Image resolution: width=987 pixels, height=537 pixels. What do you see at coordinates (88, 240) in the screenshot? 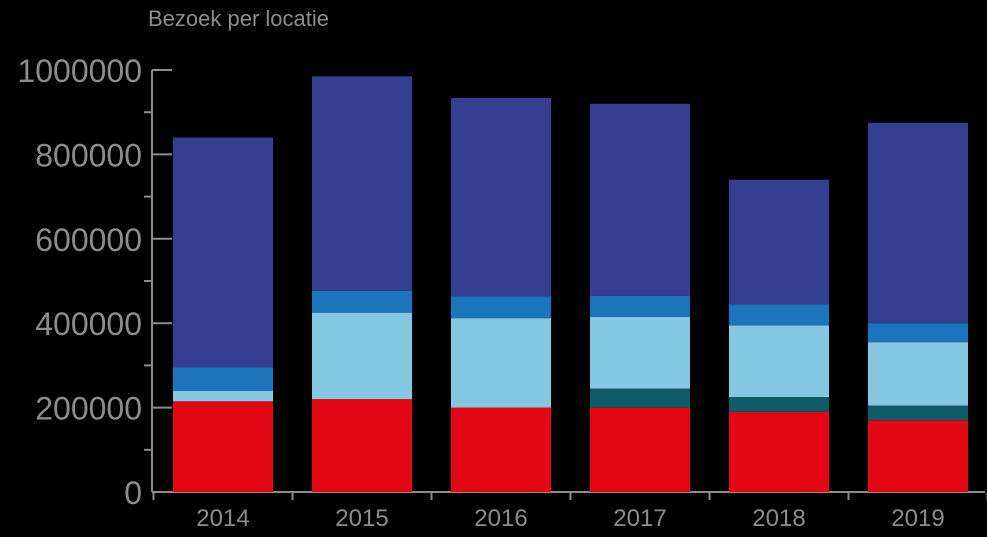
I see `y-tick-label: 600000` at bounding box center [88, 240].